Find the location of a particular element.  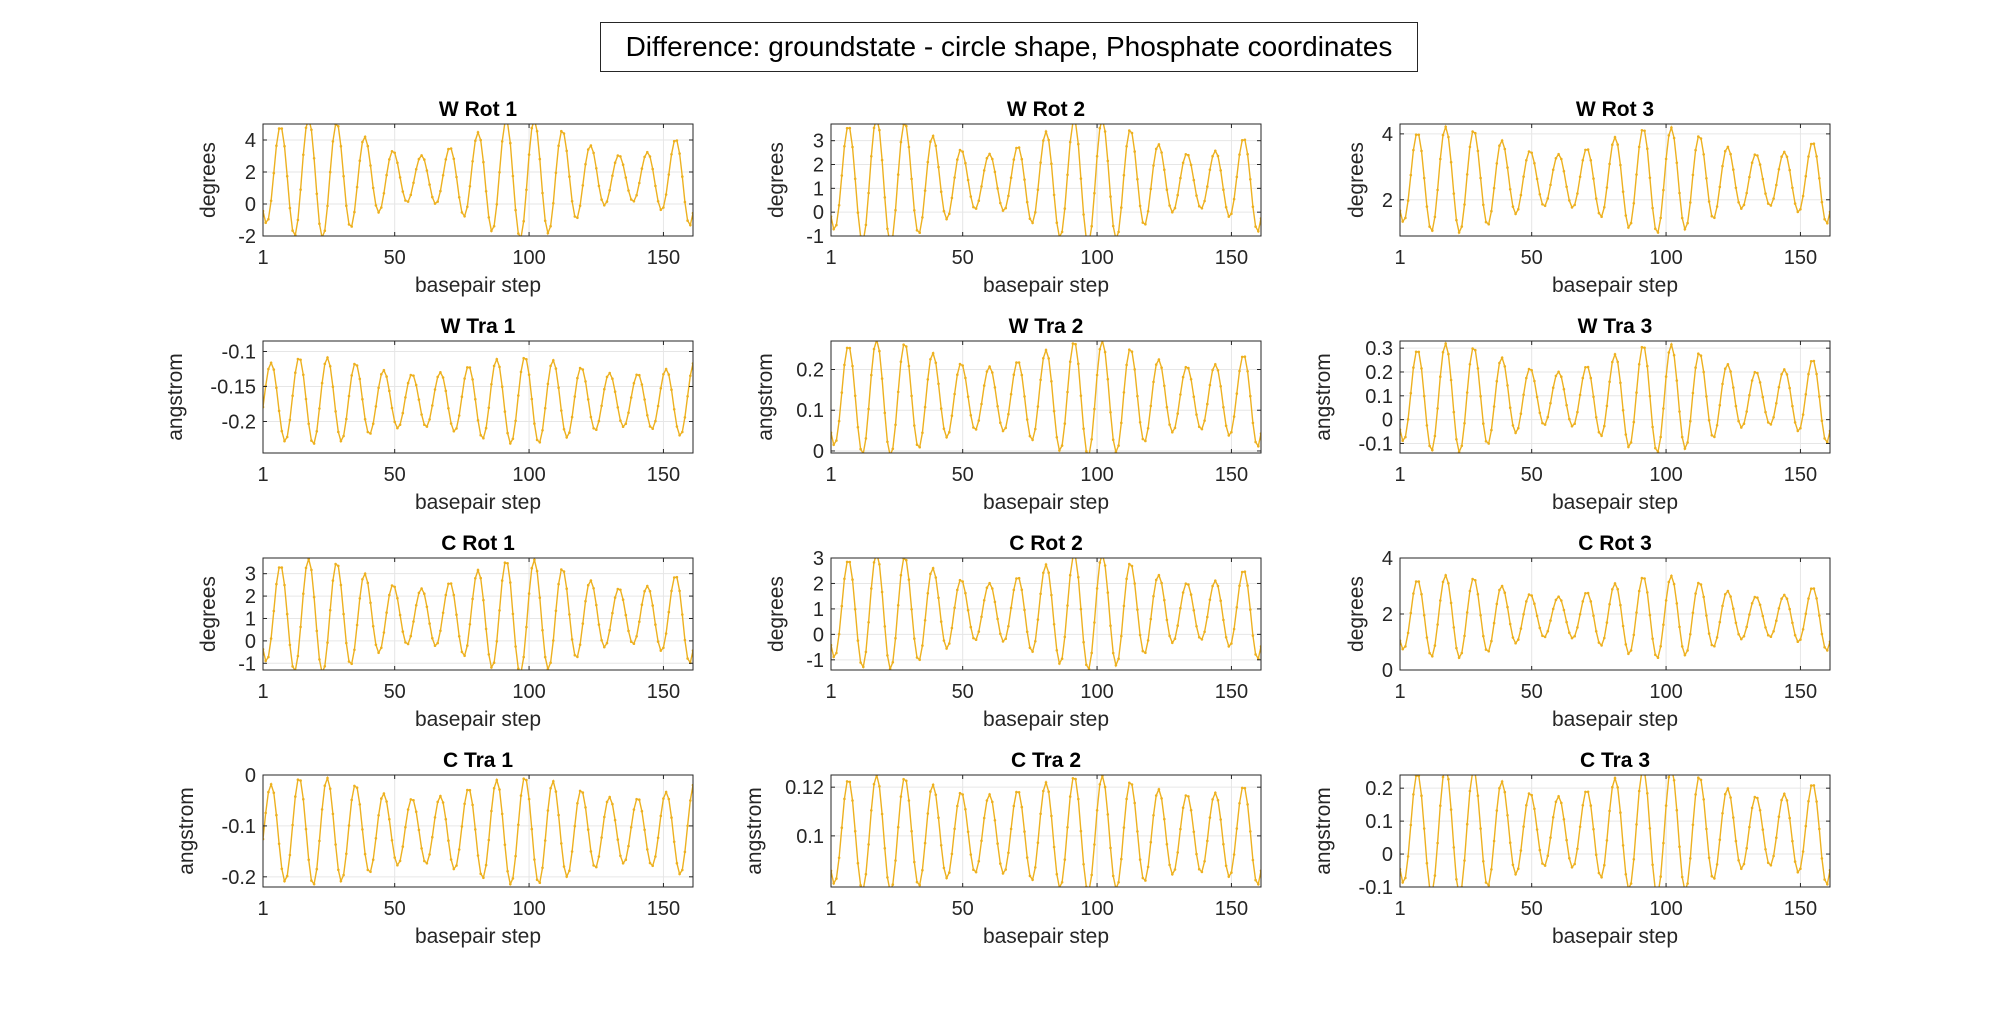

subplot-title: W Tra 1 is located at coordinates (478, 326).